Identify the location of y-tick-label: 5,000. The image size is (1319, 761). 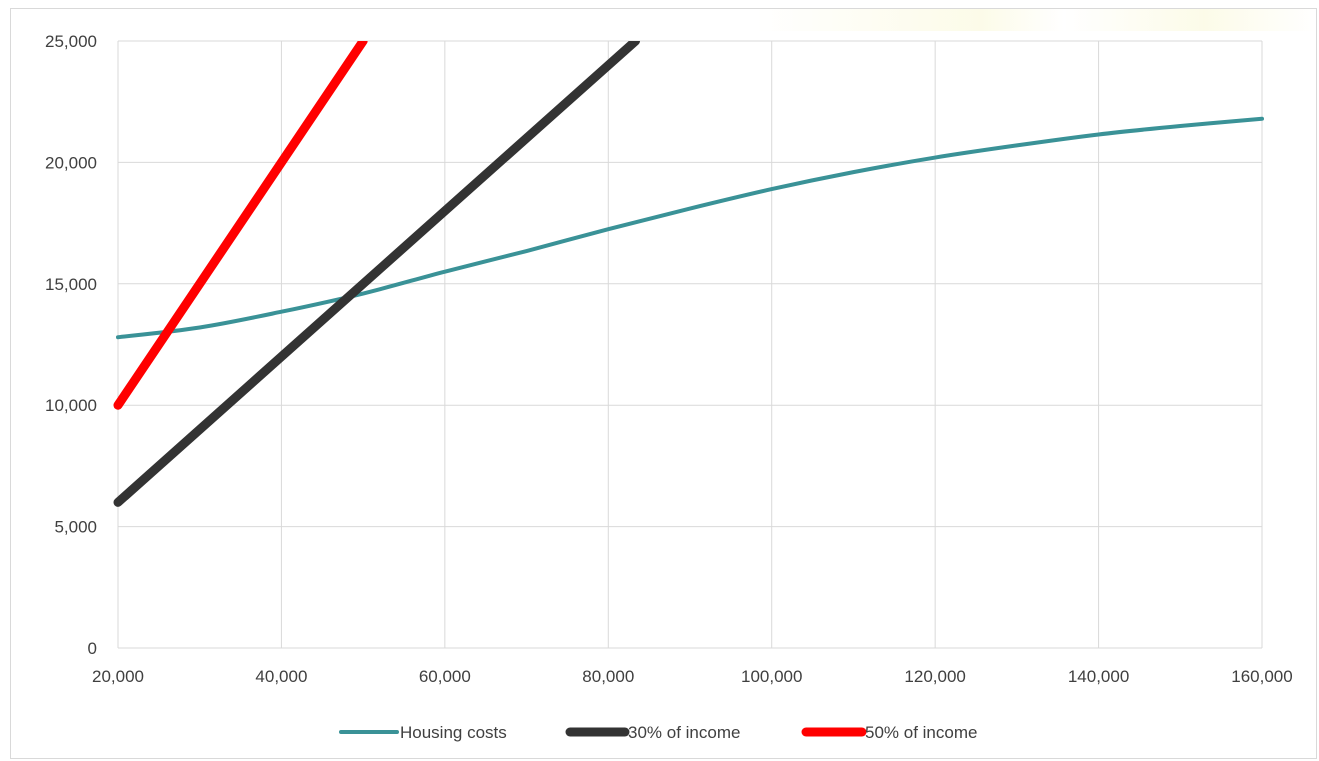
(75, 527).